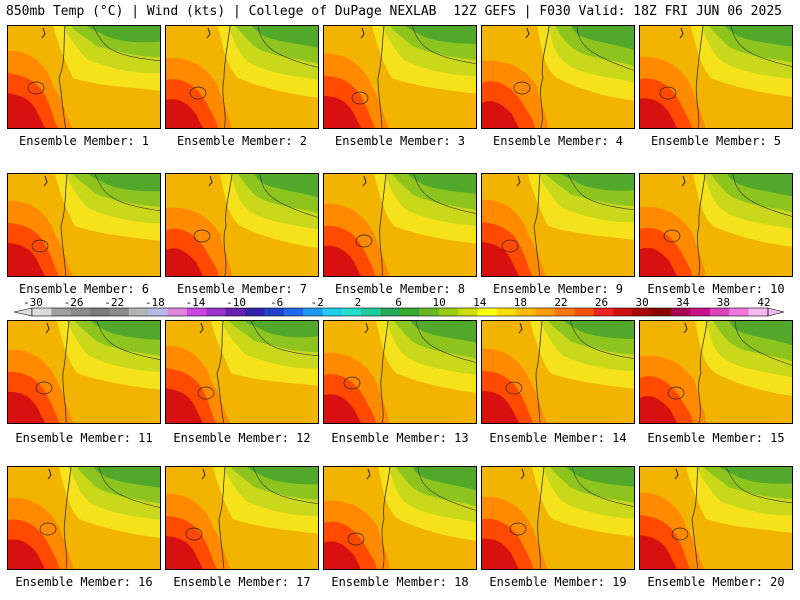  I want to click on ensemble-member-label: Ensemble Member: 11, so click(84, 438).